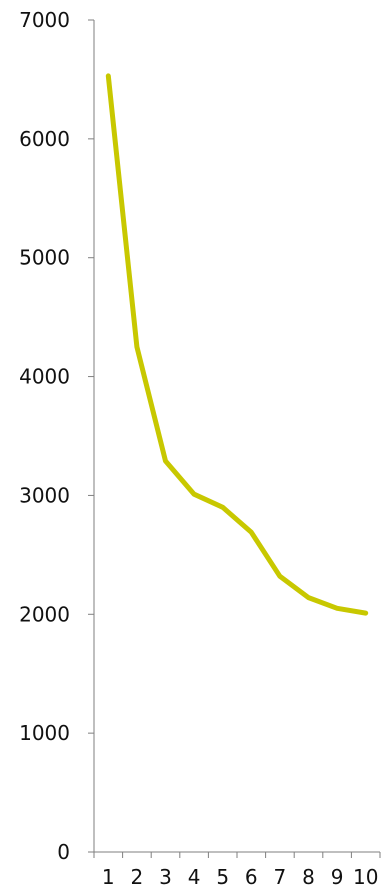 The width and height of the screenshot is (383, 893). What do you see at coordinates (137, 877) in the screenshot?
I see `x-tick-label: 2` at bounding box center [137, 877].